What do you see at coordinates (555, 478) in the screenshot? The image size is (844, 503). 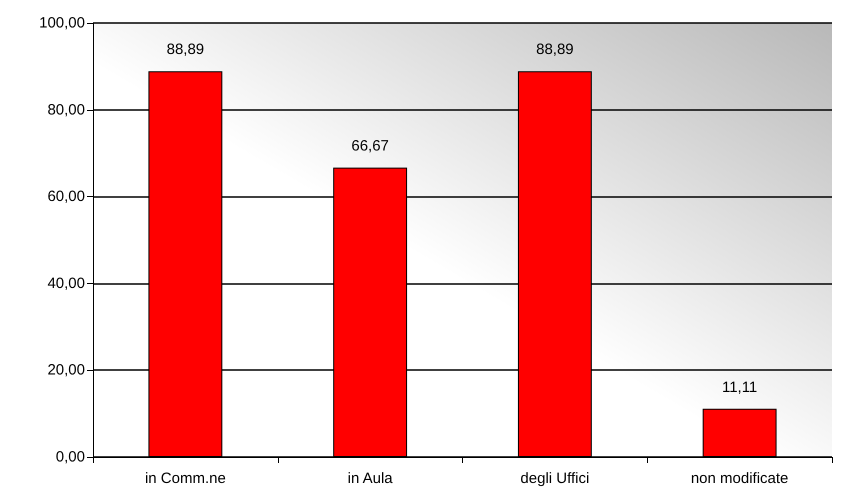 I see `x-tick-label: degli Uffici` at bounding box center [555, 478].